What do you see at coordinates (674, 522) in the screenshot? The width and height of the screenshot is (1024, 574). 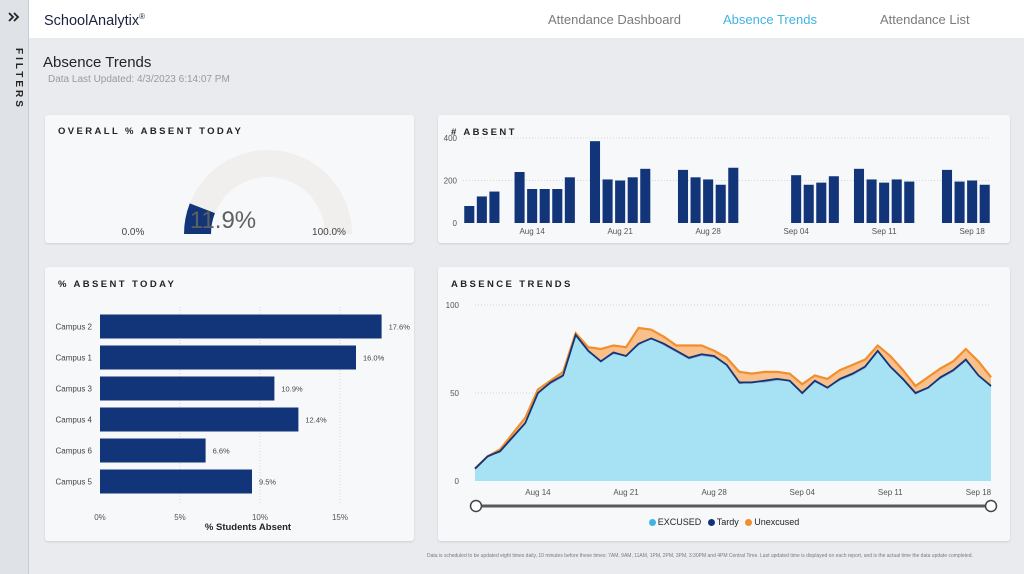 I see `legend-excused: EXCUSED` at bounding box center [674, 522].